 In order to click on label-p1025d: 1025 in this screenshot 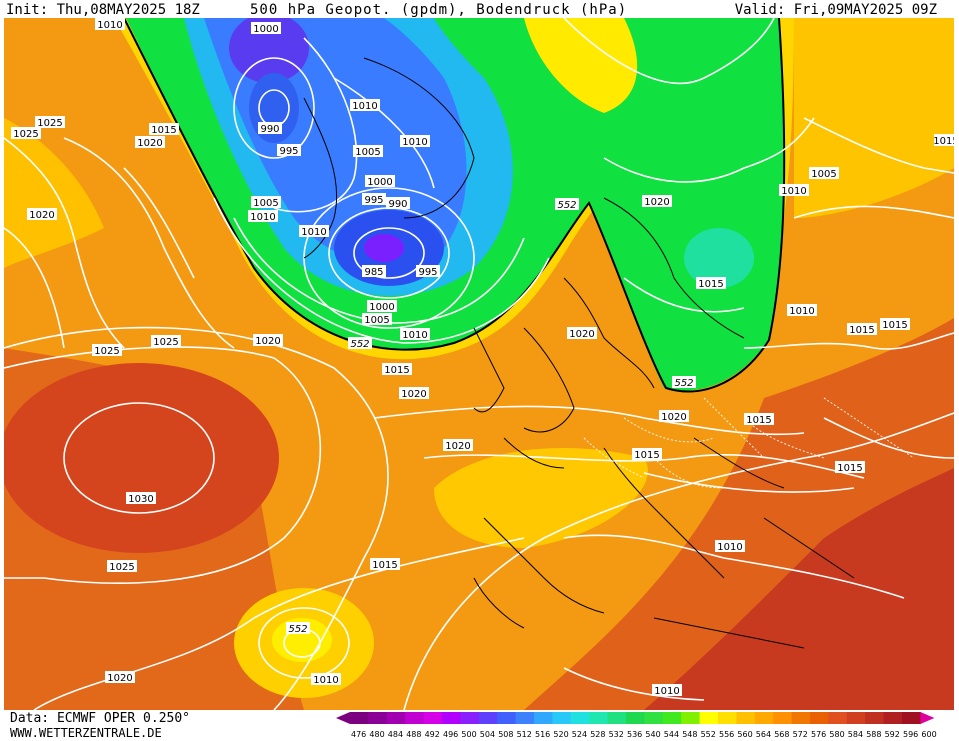, I will do `click(165, 342)`.